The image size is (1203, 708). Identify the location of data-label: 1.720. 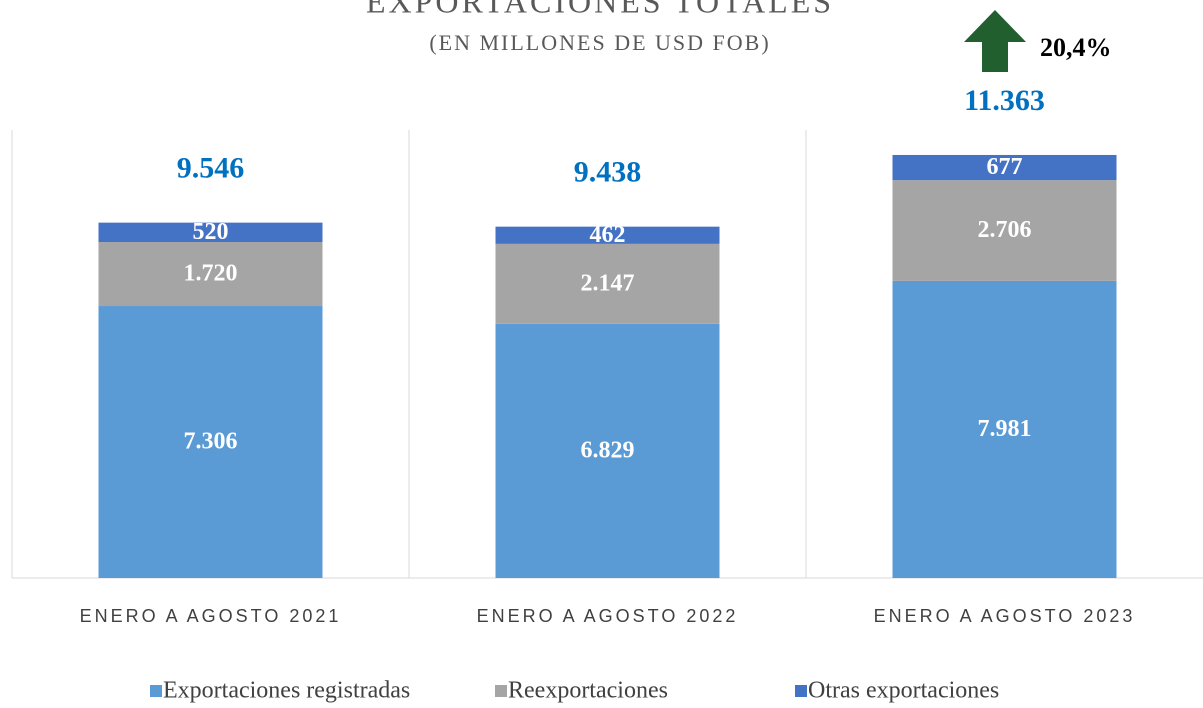
(211, 274).